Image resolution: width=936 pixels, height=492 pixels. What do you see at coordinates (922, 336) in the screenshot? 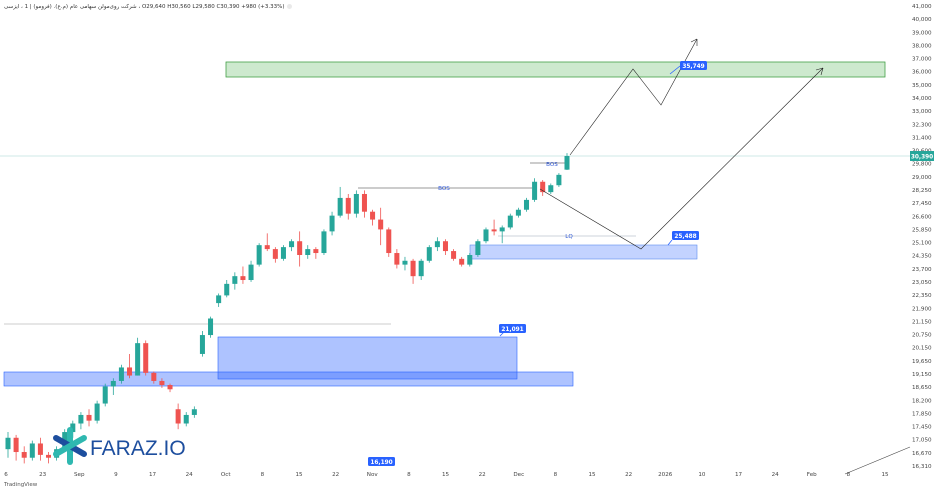
I see `y-tick-label: 20,750` at bounding box center [922, 336].